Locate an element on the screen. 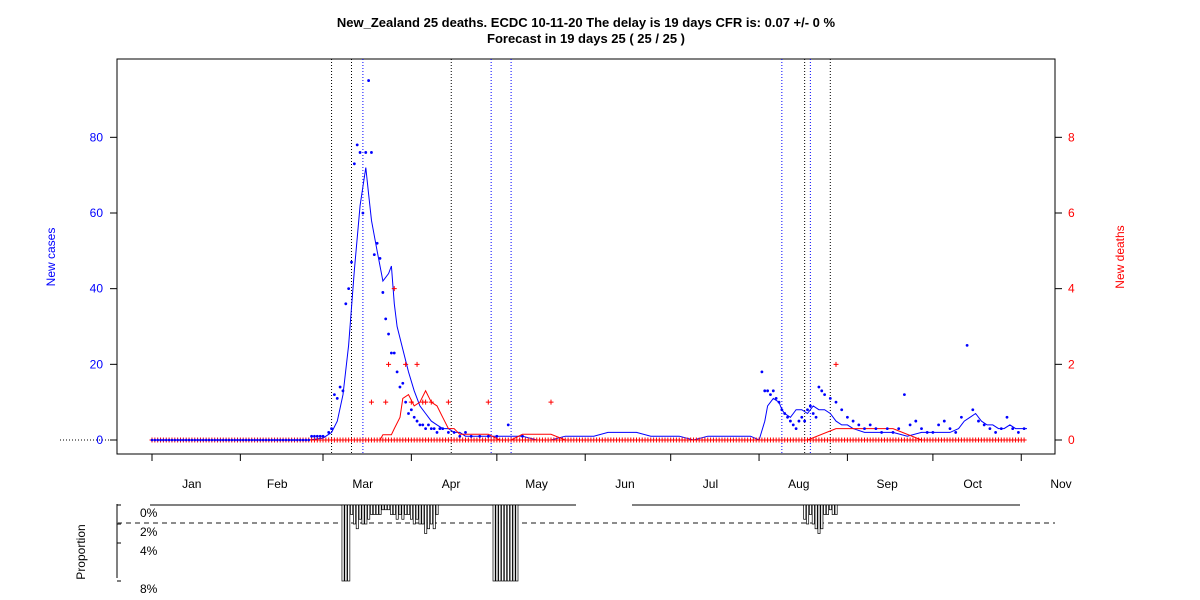 This screenshot has height=600, width=1200. y-right-tick-label: 2 is located at coordinates (1071, 364).